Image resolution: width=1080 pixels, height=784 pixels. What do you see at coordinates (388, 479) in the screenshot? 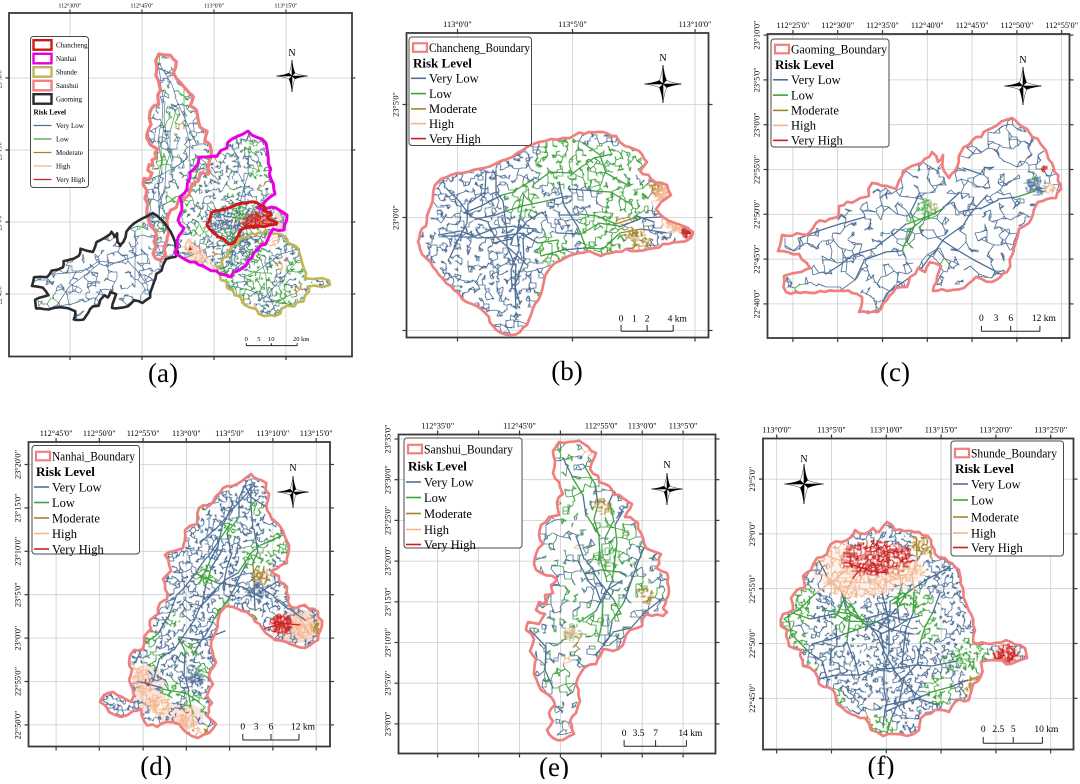
I see `svg-text: 23°30'0"` at bounding box center [388, 479].